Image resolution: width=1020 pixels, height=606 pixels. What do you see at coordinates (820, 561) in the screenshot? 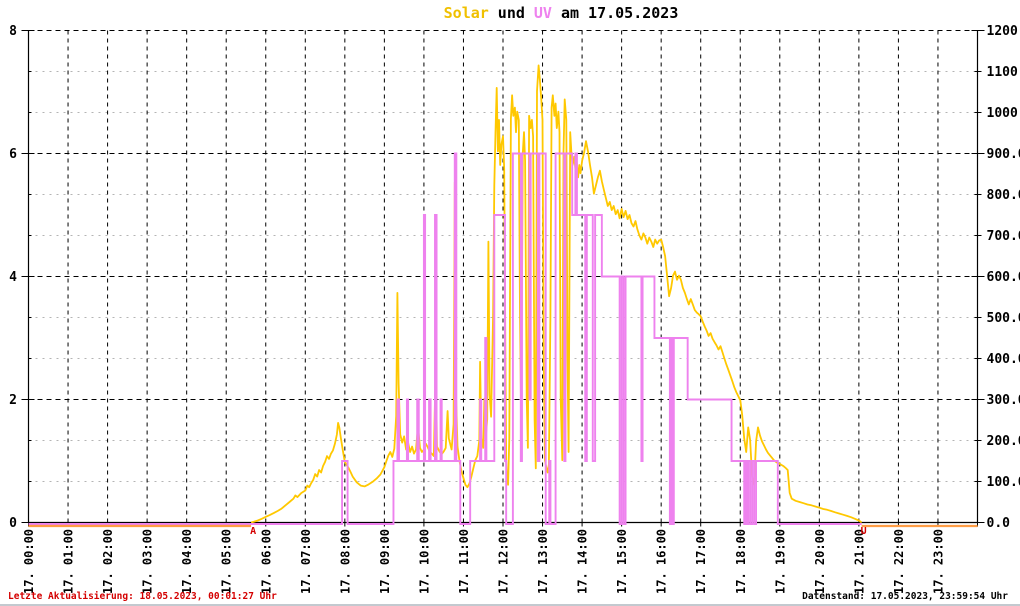
I see `x-axis-label: 17. 20:00` at bounding box center [820, 561].